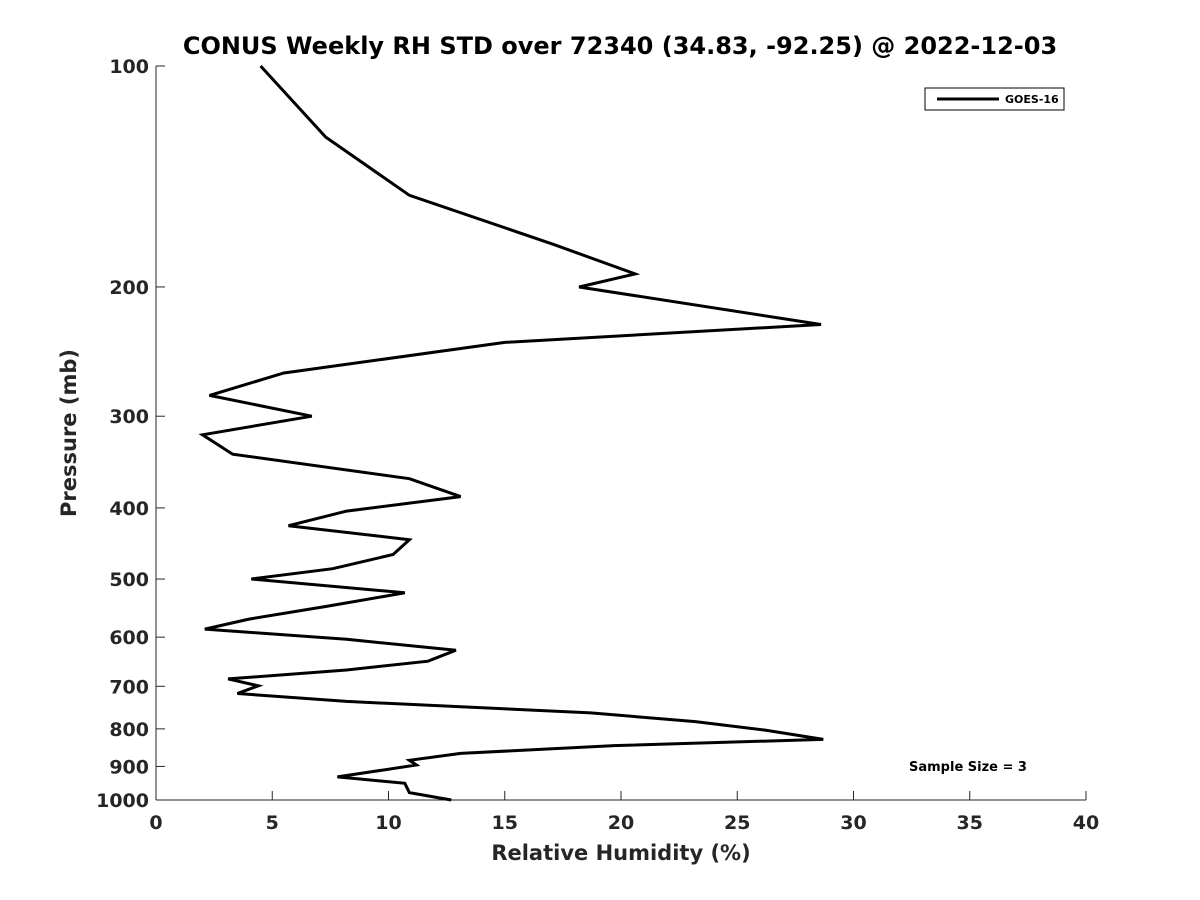  Describe the element at coordinates (621, 823) in the screenshot. I see `x-tick-label: 20` at that location.